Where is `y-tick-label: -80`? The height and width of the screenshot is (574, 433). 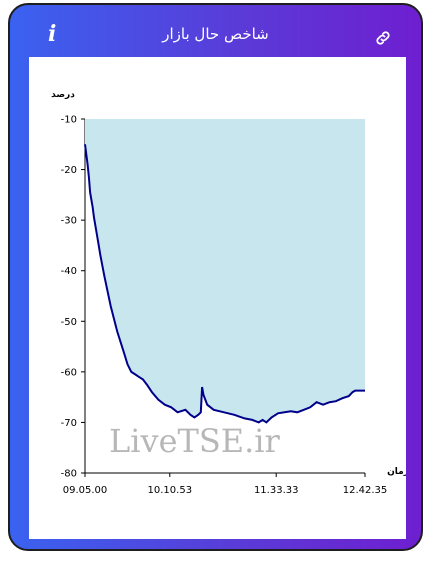 y-tick-label: -80 is located at coordinates (69, 474).